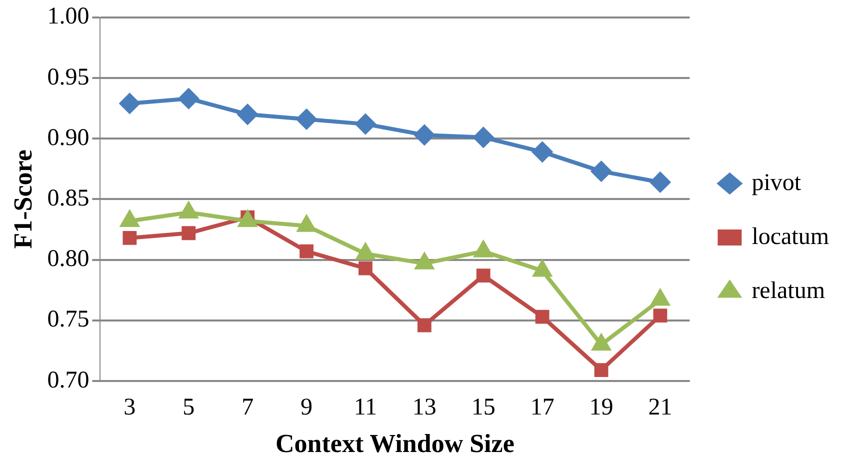 Image resolution: width=849 pixels, height=465 pixels. I want to click on y-tick-label: 0.95, so click(68, 77).